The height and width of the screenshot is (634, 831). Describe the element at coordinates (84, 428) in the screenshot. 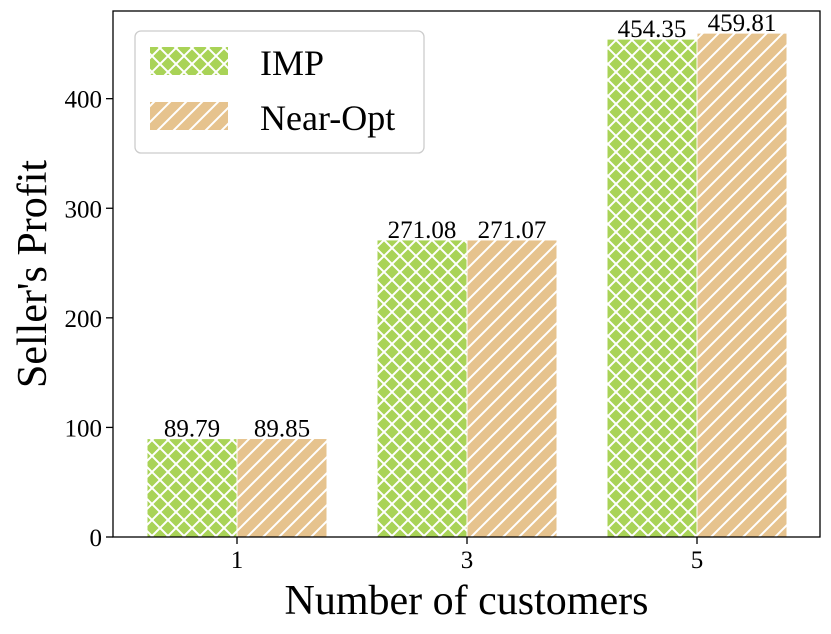

I see `y-tick-label: 100` at that location.